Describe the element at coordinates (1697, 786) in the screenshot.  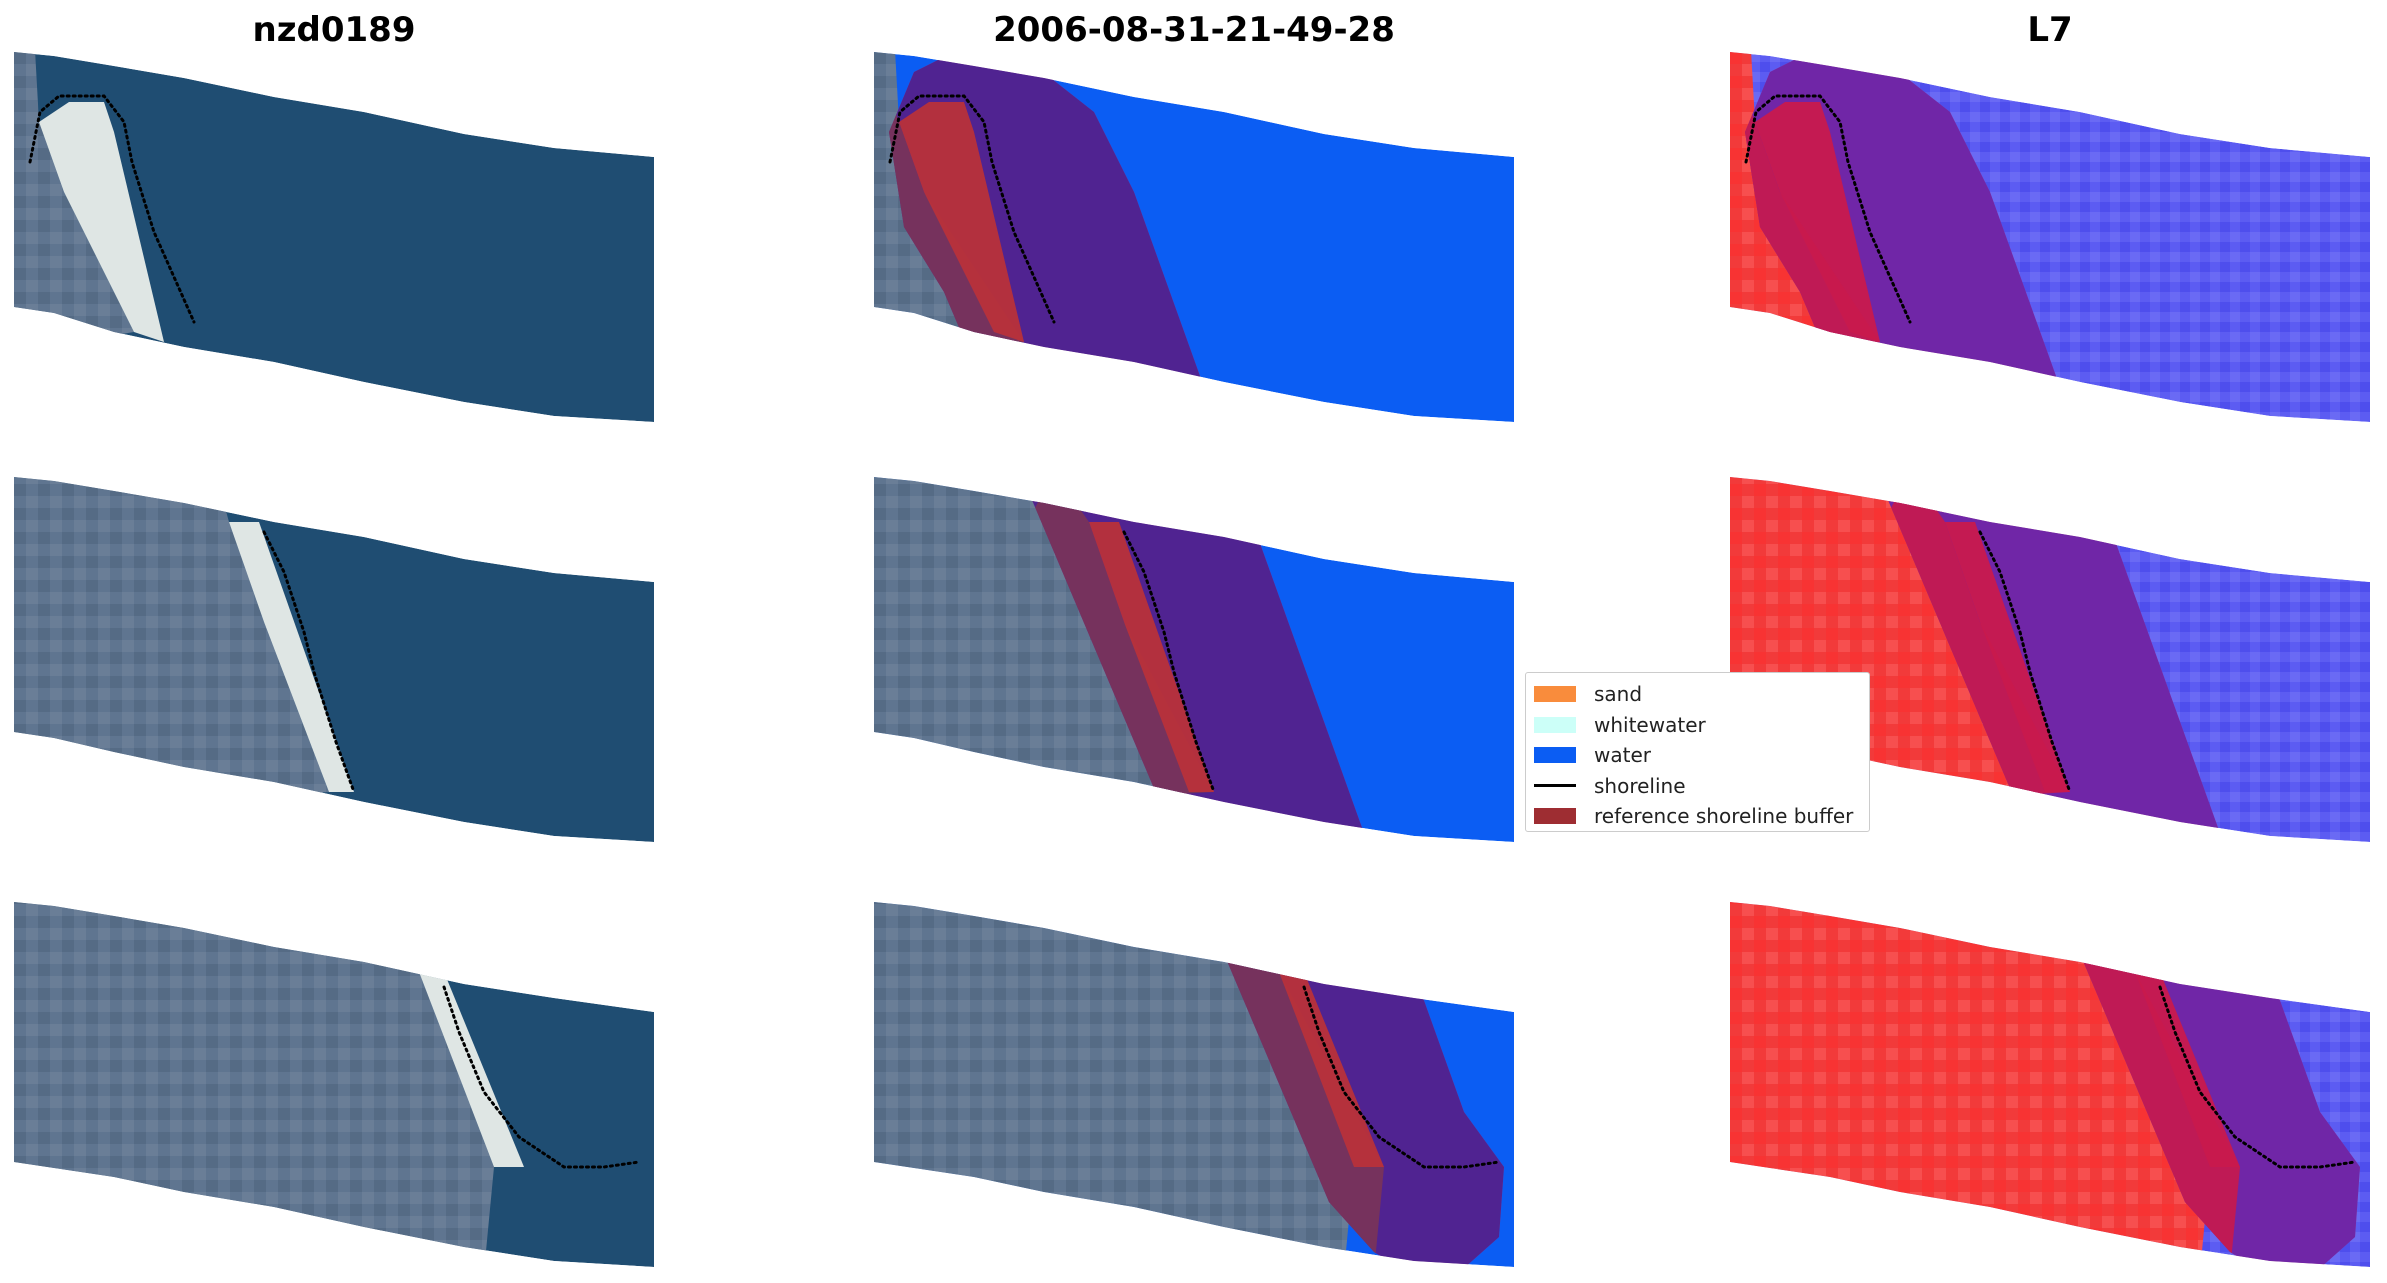
I see `legend-item-shoreline: shoreline` at that location.